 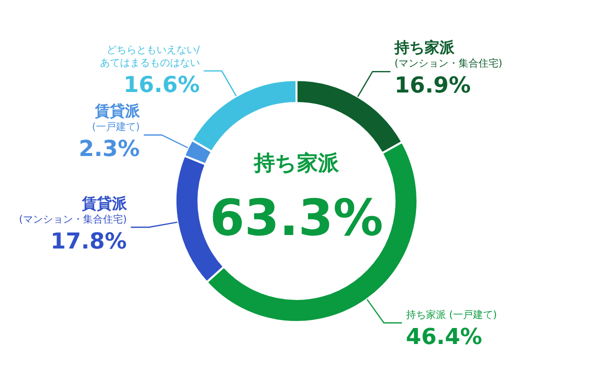 I want to click on data-label: 17.8%, so click(x=88, y=241).